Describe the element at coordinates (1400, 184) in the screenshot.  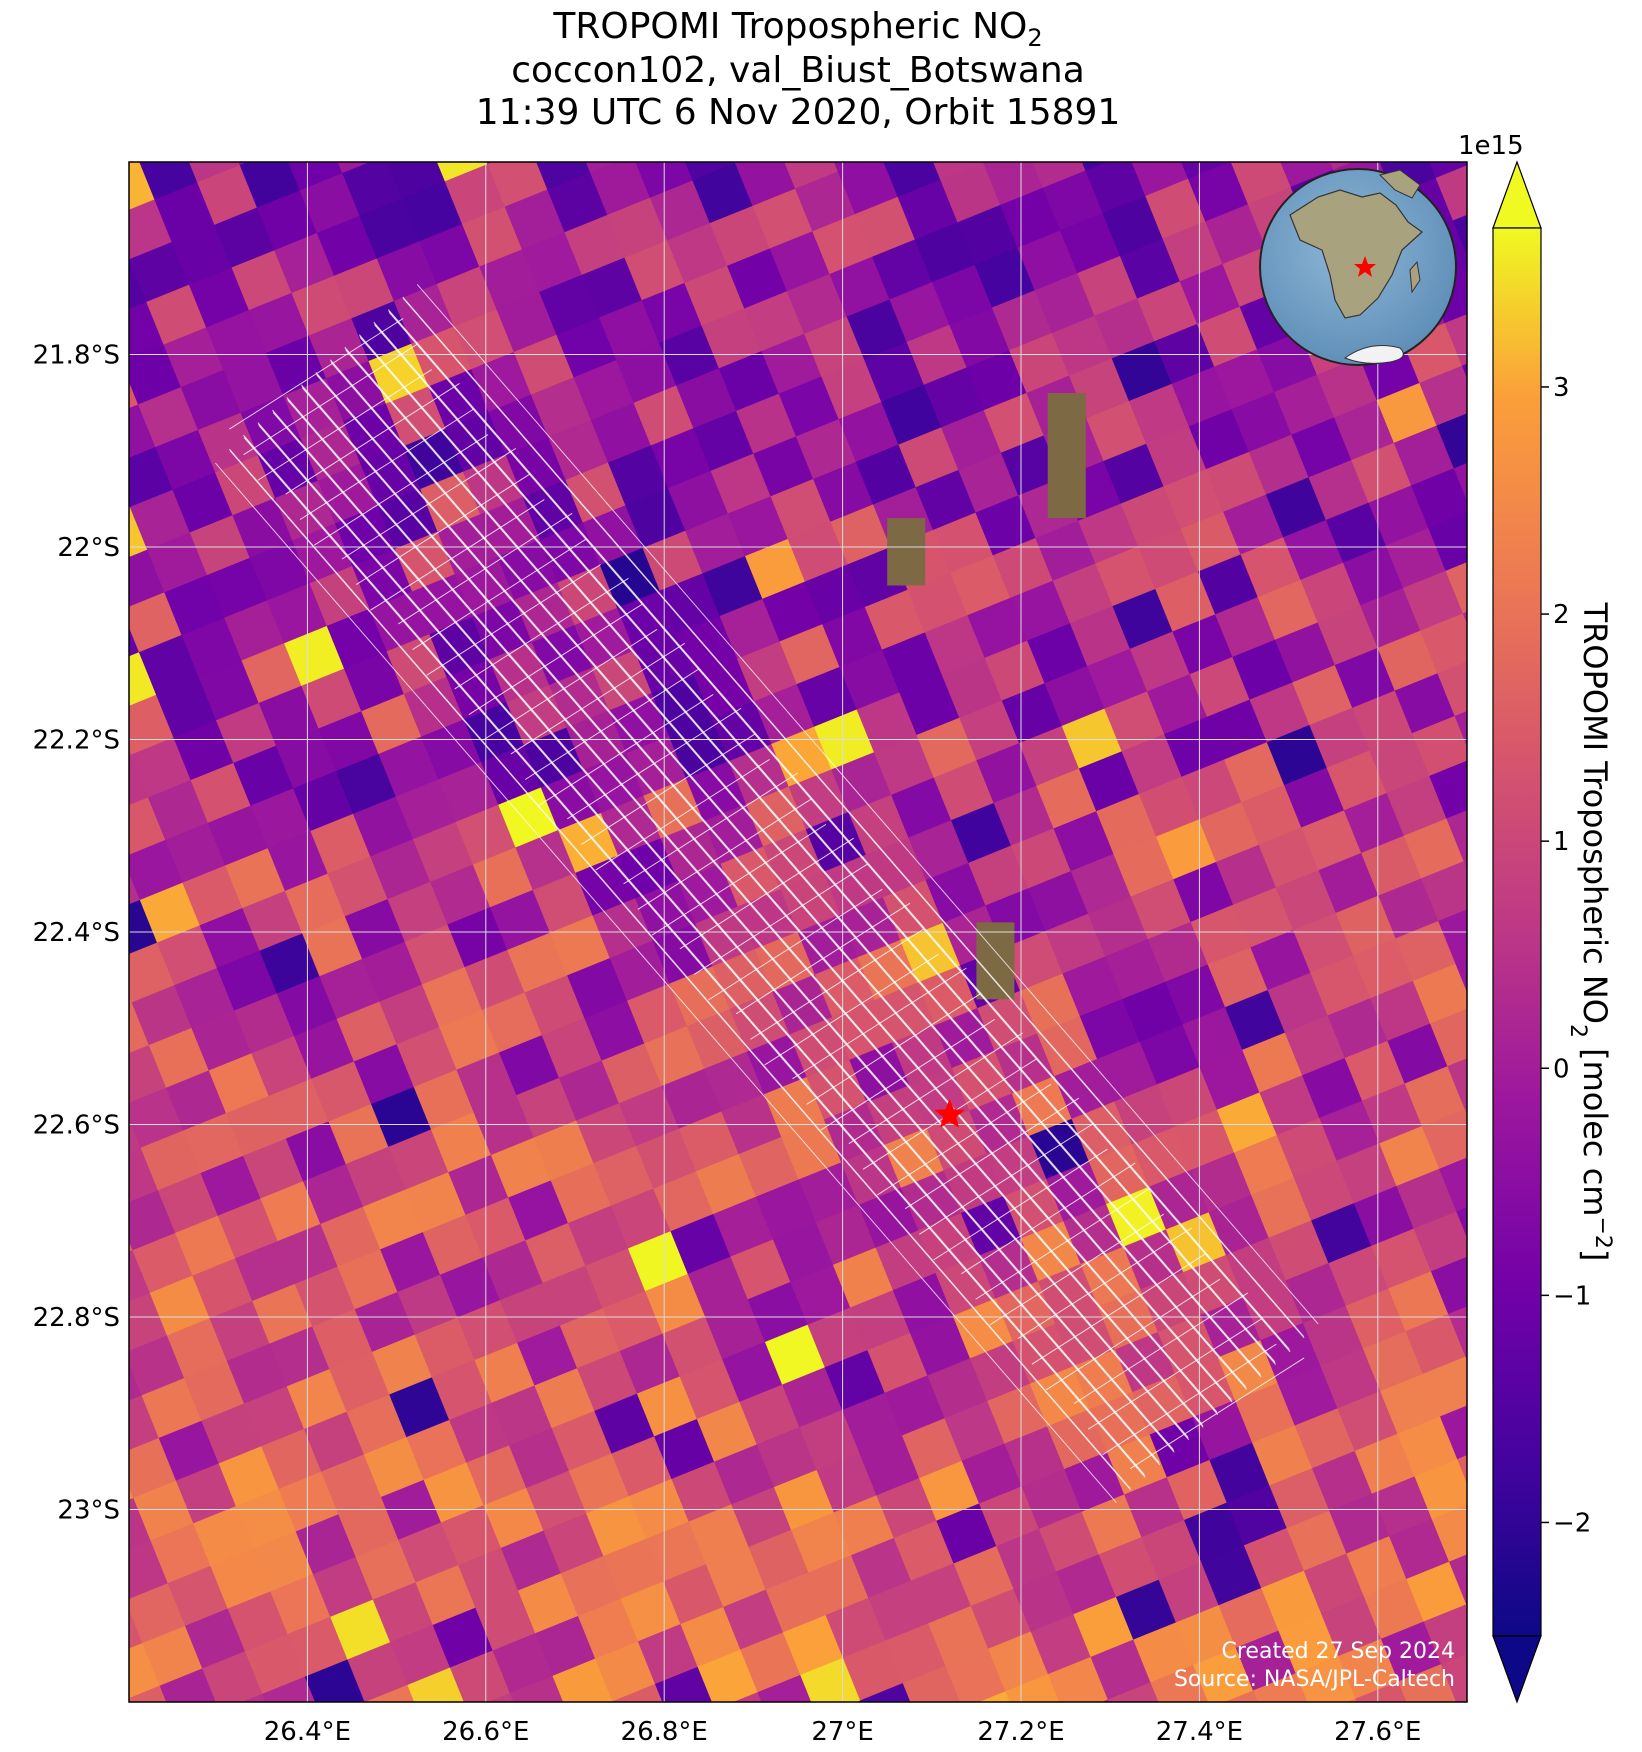
I see `arabia-landmass-icon` at that location.